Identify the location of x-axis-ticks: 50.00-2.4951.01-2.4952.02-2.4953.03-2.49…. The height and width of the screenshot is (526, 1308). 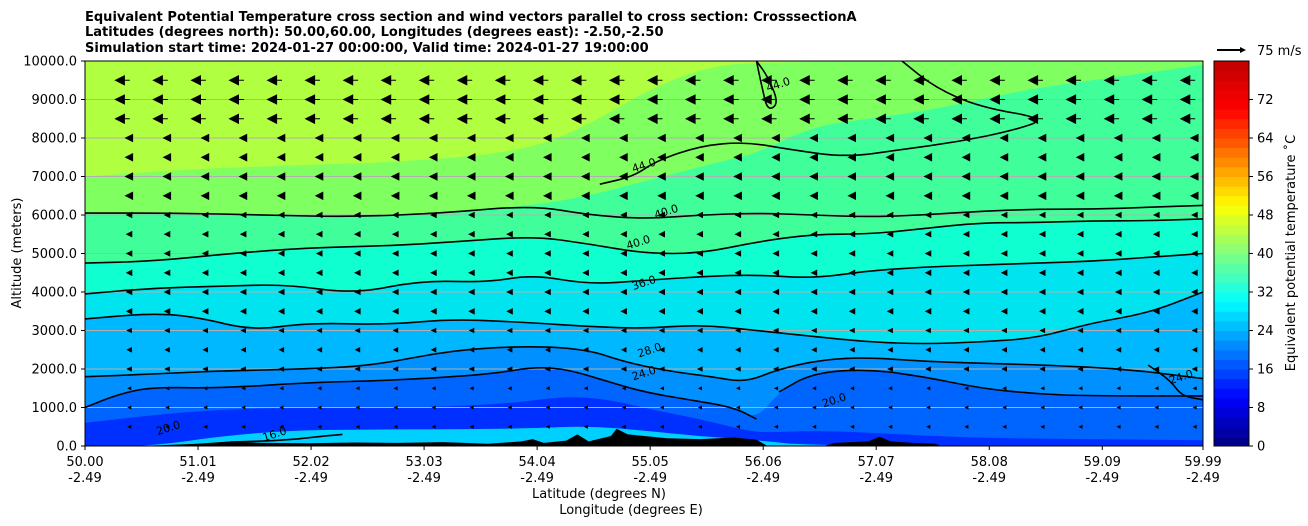
(644, 466).